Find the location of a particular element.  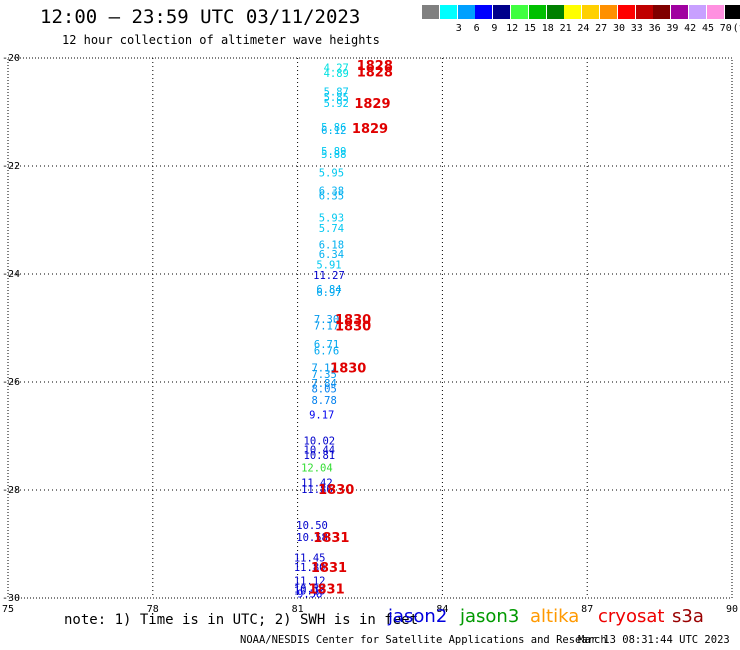

legend-label: 42 is located at coordinates (690, 28).